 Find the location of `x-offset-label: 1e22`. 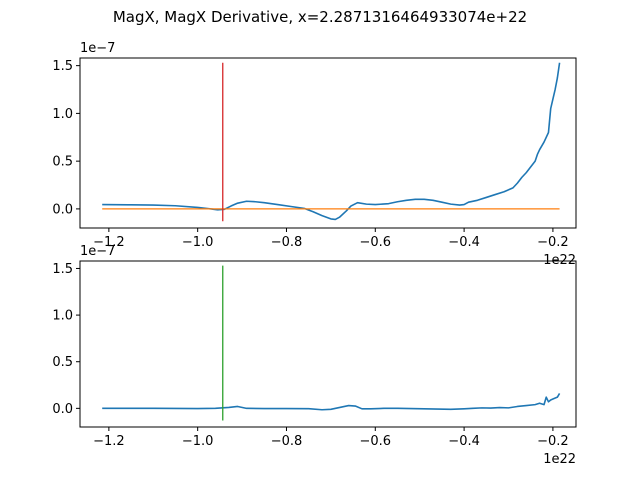

x-offset-label: 1e22 is located at coordinates (559, 459).